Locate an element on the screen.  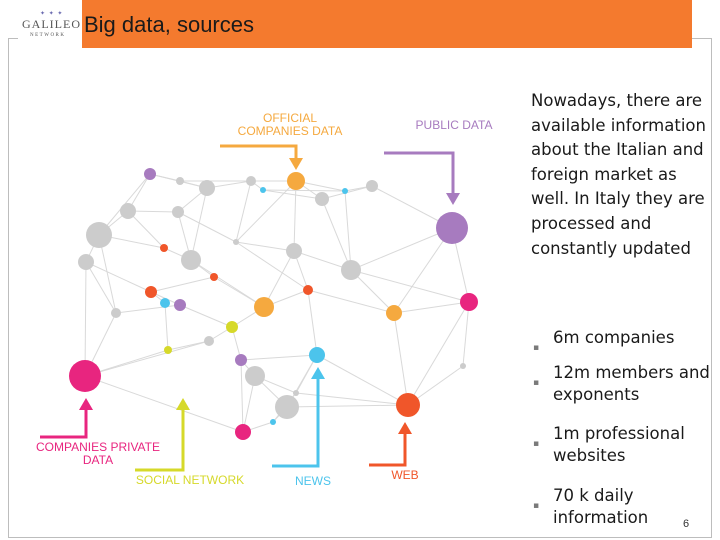
web-arrow-head is located at coordinates (405, 428).